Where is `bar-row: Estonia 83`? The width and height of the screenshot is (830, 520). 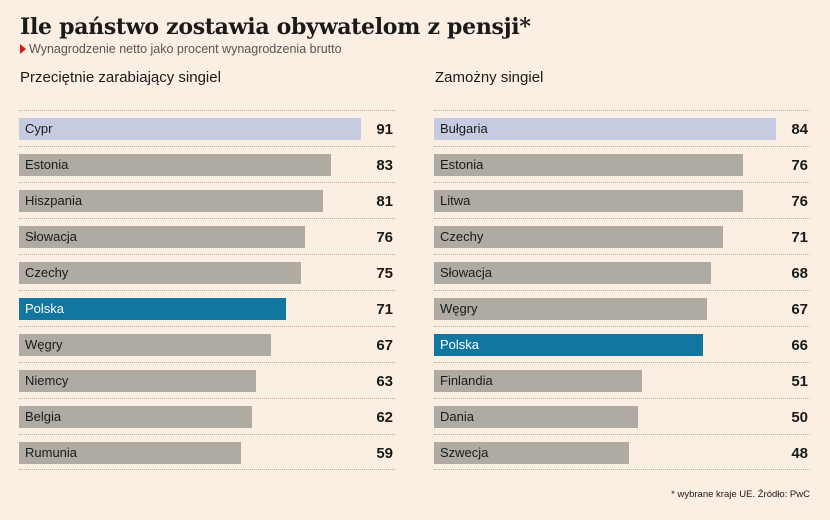
bar-row: Estonia 83 is located at coordinates (207, 164).